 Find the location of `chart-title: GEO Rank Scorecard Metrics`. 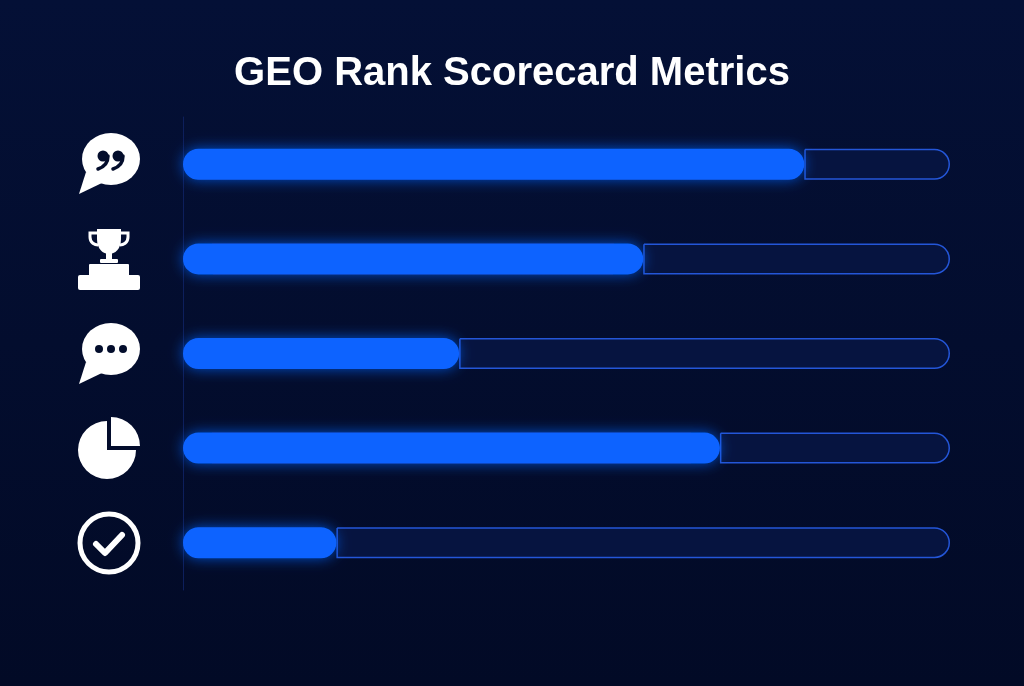

chart-title: GEO Rank Scorecard Metrics is located at coordinates (512, 71).